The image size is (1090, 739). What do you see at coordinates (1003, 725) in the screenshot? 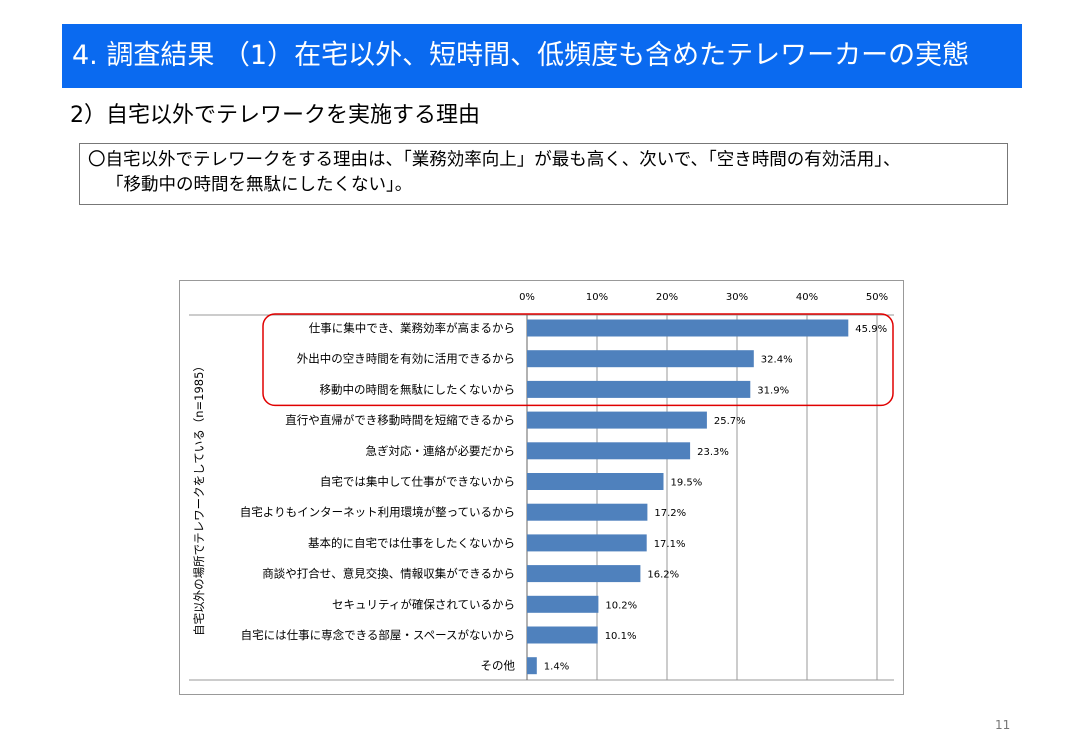
I see `page-number: 11` at bounding box center [1003, 725].